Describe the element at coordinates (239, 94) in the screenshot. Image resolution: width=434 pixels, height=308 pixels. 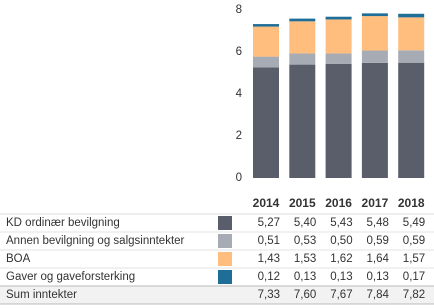
I see `y-tick-label: 4` at that location.